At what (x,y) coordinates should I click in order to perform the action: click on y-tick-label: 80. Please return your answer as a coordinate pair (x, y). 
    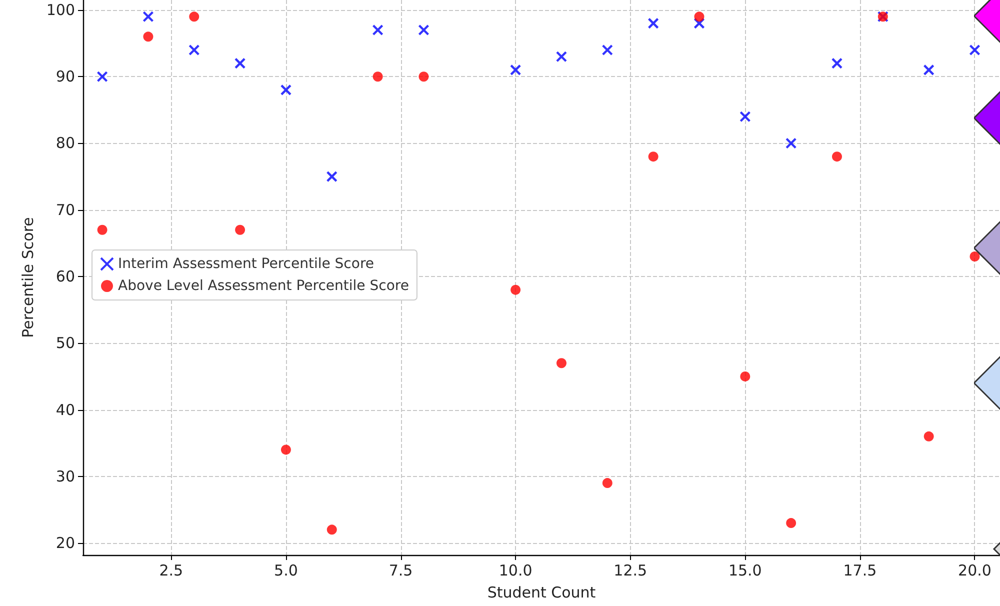
    Looking at the image, I should click on (65, 143).